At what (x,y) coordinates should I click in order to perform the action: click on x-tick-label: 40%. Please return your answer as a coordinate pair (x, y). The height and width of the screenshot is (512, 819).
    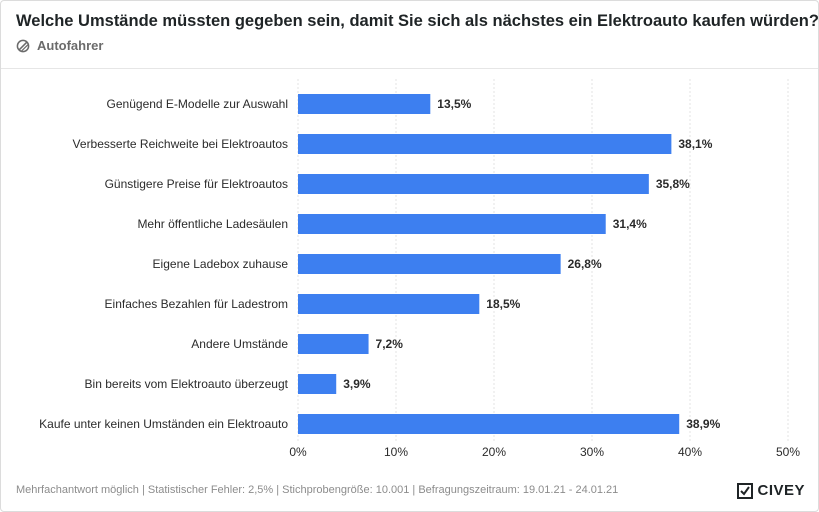
    Looking at the image, I should click on (690, 452).